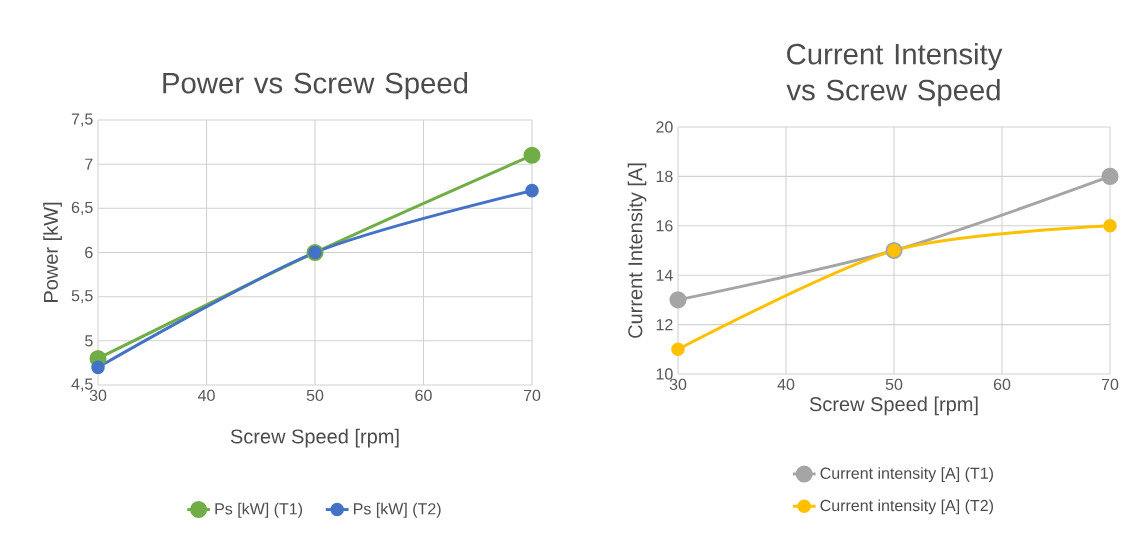 Image resolution: width=1134 pixels, height=544 pixels. What do you see at coordinates (637, 250) in the screenshot?
I see `y-axis-title: Current Intensity [A]` at bounding box center [637, 250].